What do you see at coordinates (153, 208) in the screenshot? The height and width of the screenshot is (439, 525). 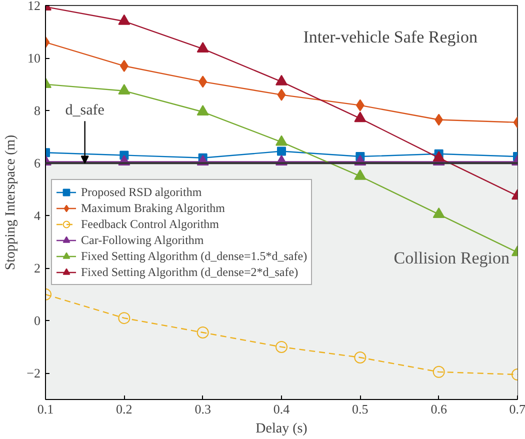 I see `legend-label: Maximum Braking Algorithm` at bounding box center [153, 208].